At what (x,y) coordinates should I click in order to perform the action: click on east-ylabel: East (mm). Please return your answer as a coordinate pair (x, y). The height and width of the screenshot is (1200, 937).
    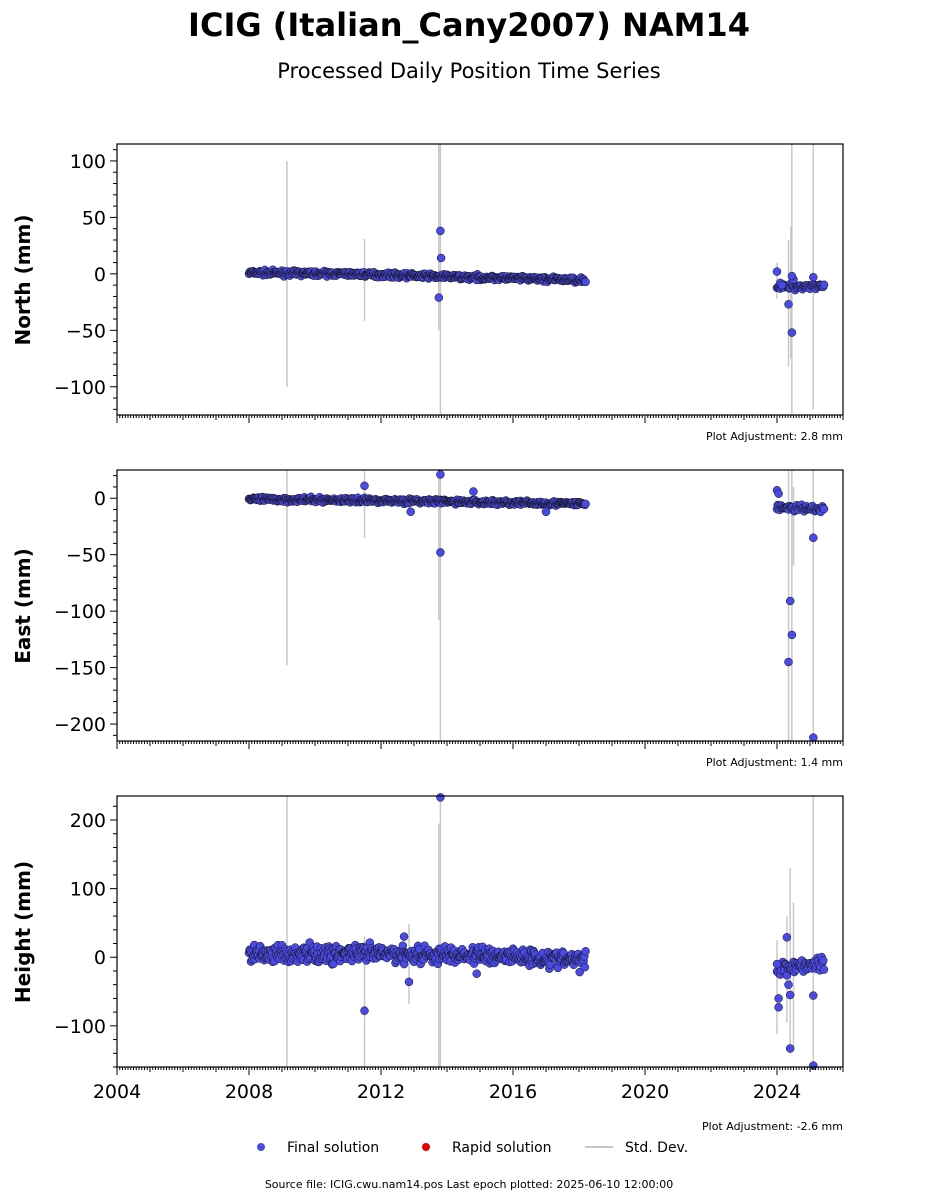
    Looking at the image, I should click on (23, 606).